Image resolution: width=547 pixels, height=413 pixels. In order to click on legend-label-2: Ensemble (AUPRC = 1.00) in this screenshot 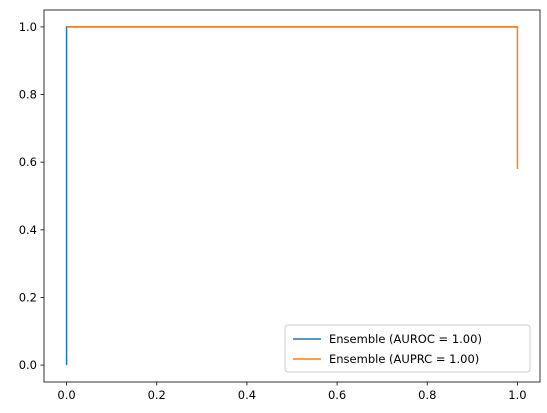, I will do `click(404, 359)`.